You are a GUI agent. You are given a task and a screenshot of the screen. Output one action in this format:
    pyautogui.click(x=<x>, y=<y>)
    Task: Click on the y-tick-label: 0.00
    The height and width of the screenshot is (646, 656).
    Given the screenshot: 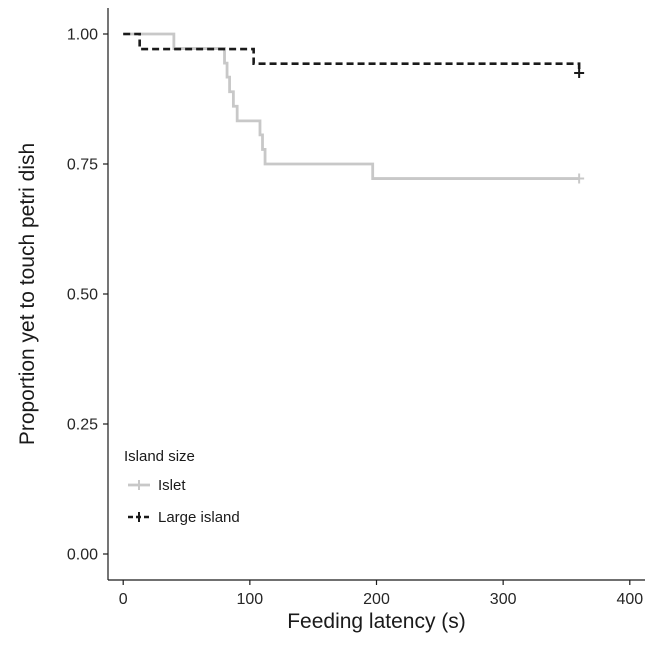 What is the action you would take?
    pyautogui.click(x=82, y=555)
    